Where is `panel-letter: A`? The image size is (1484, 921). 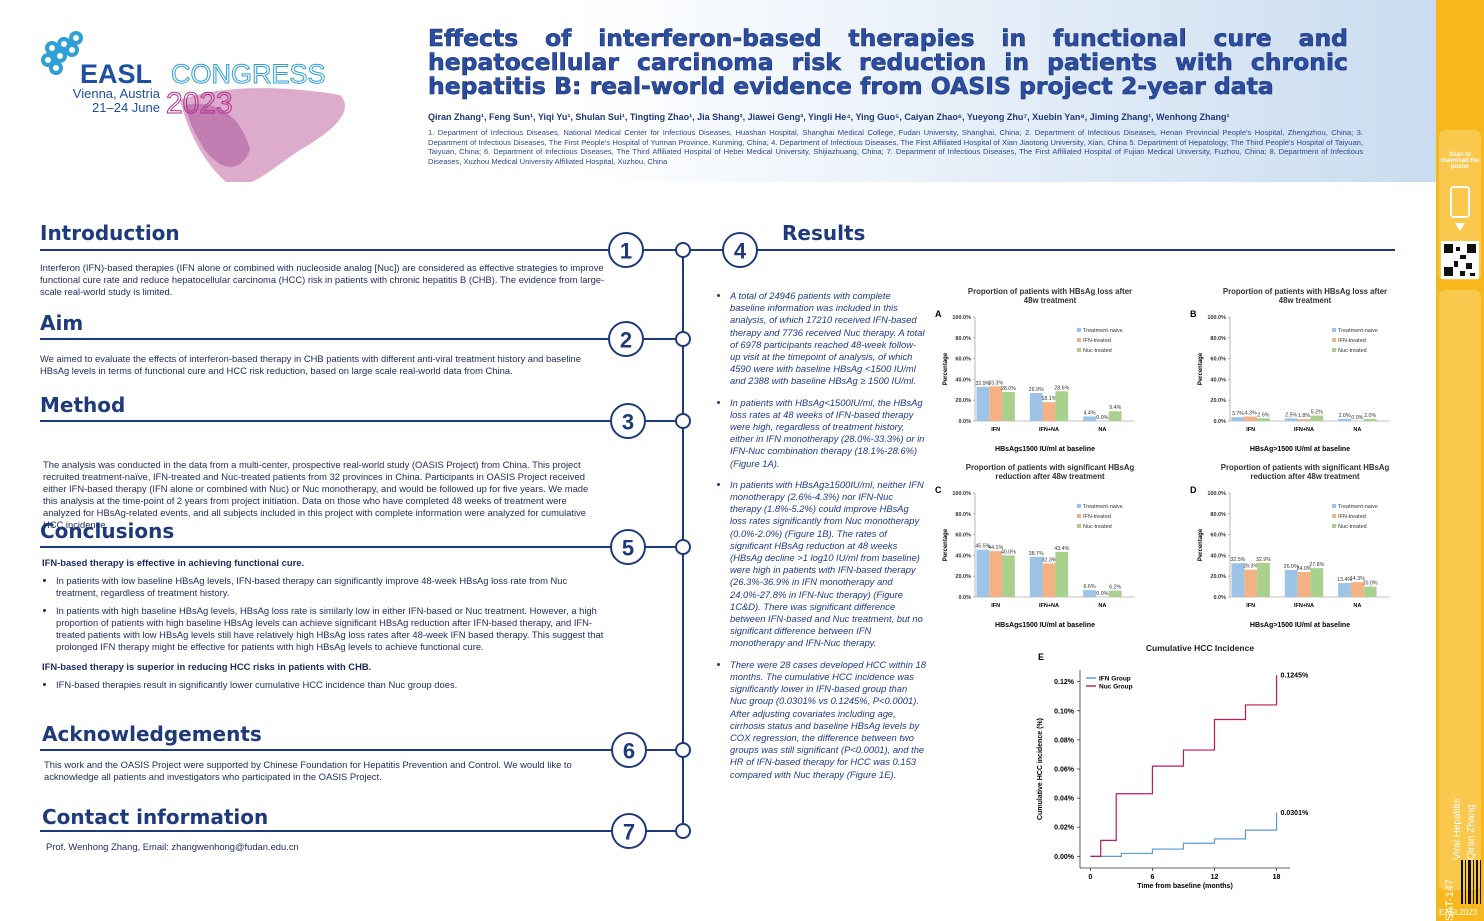
panel-letter: A is located at coordinates (938, 314).